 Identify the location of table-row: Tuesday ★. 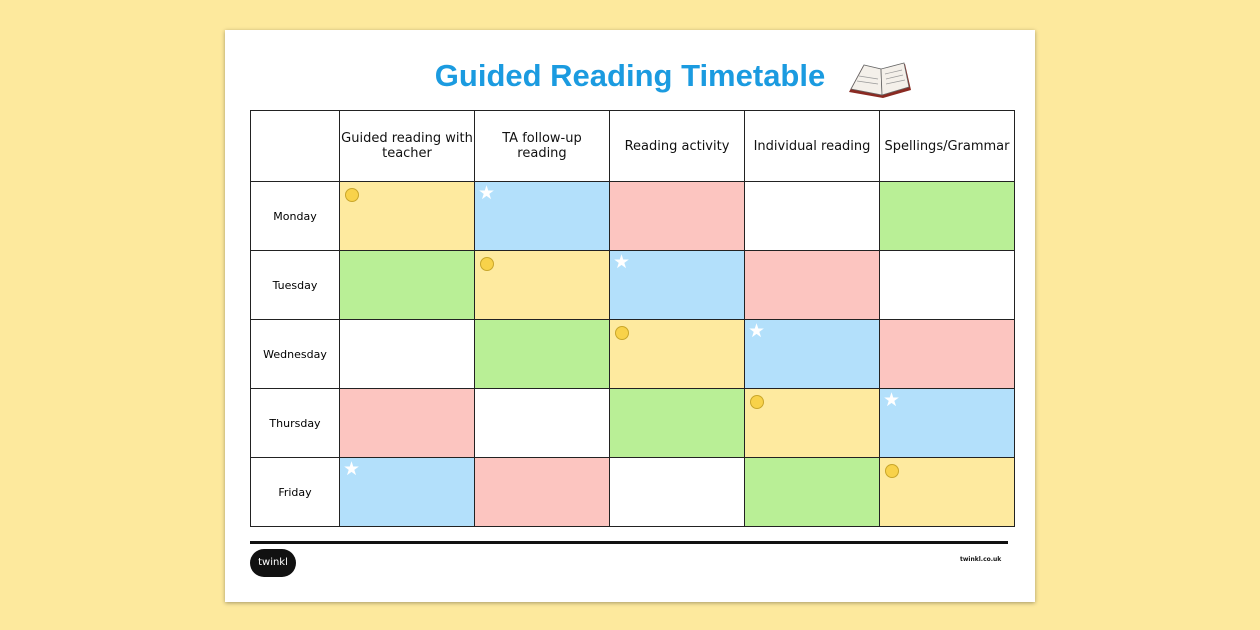
(632, 285).